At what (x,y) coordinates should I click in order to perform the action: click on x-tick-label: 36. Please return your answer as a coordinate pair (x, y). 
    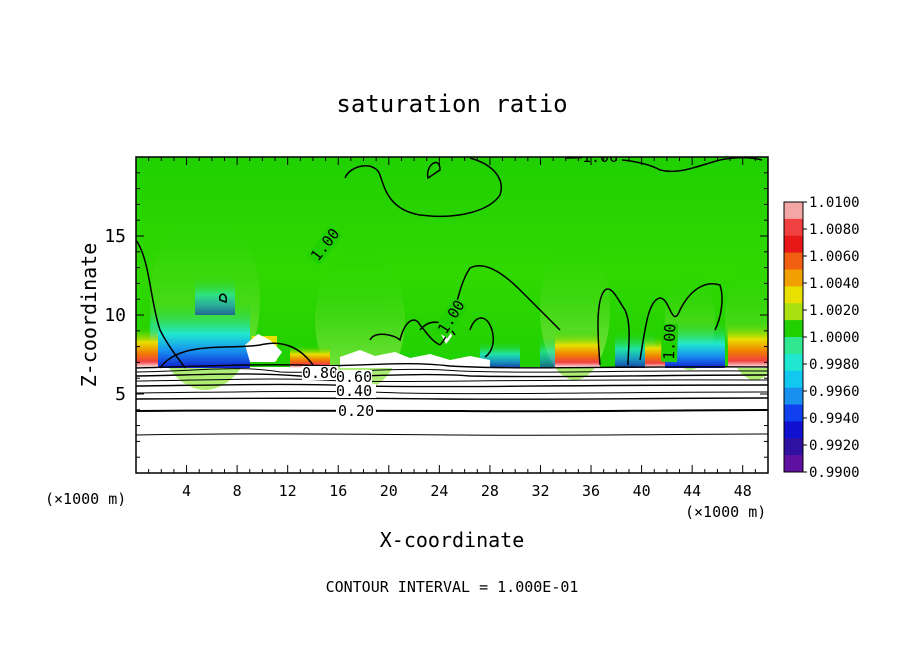
    Looking at the image, I should click on (591, 491).